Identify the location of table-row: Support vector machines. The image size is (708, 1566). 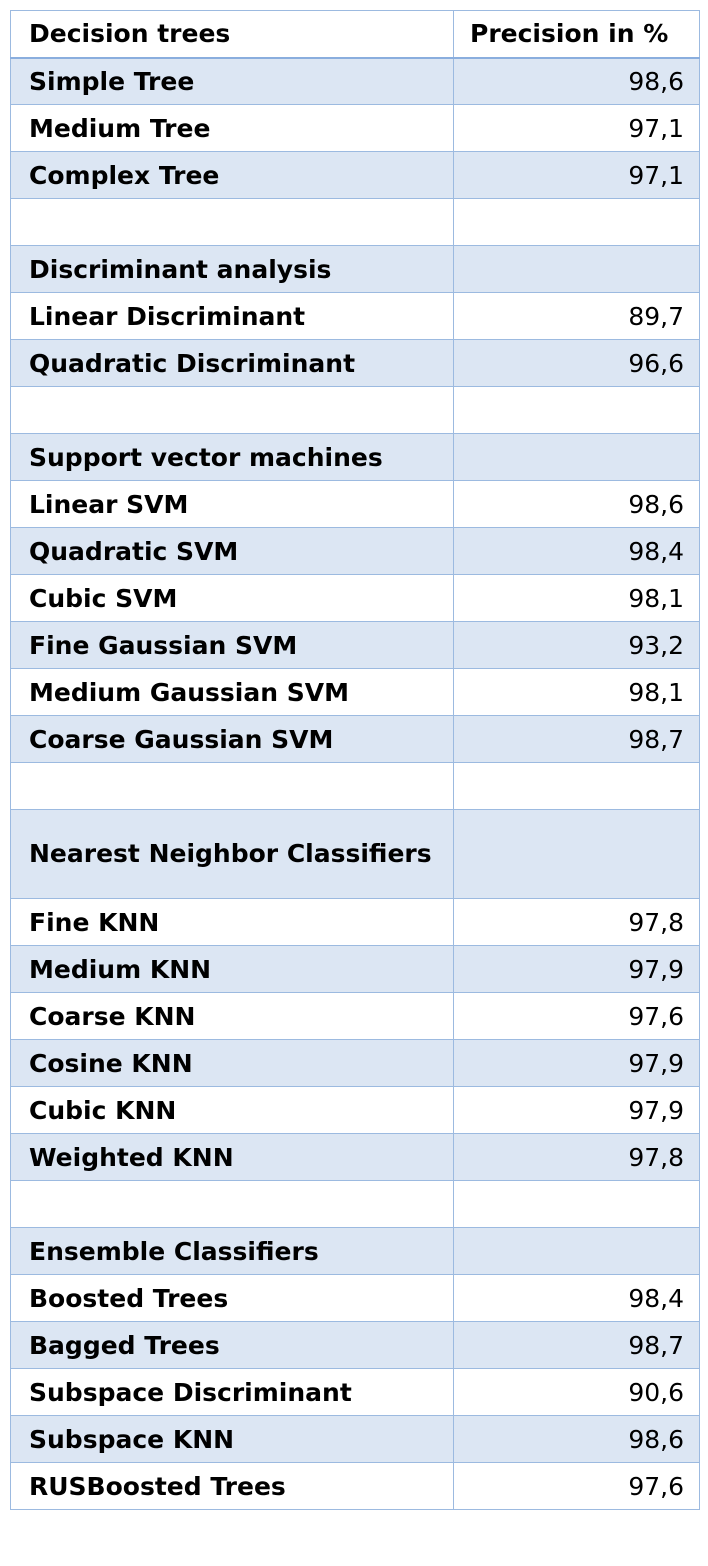
(355, 457).